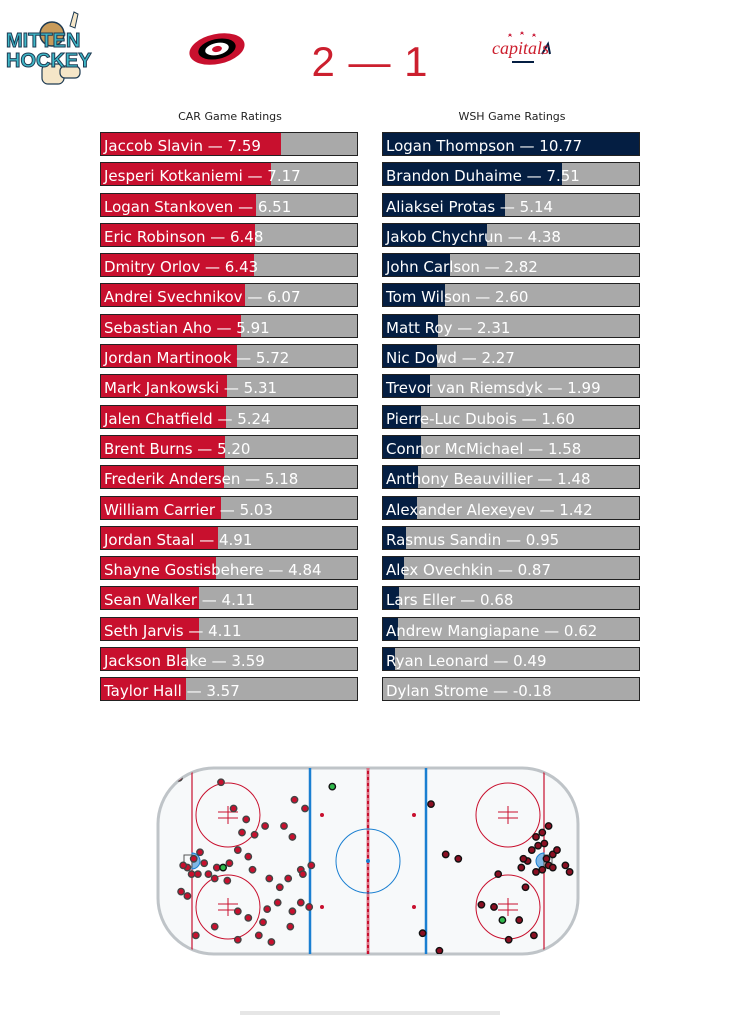 The image size is (741, 1024). I want to click on car-rating-label: Brent Burns — 5.20, so click(177, 448).